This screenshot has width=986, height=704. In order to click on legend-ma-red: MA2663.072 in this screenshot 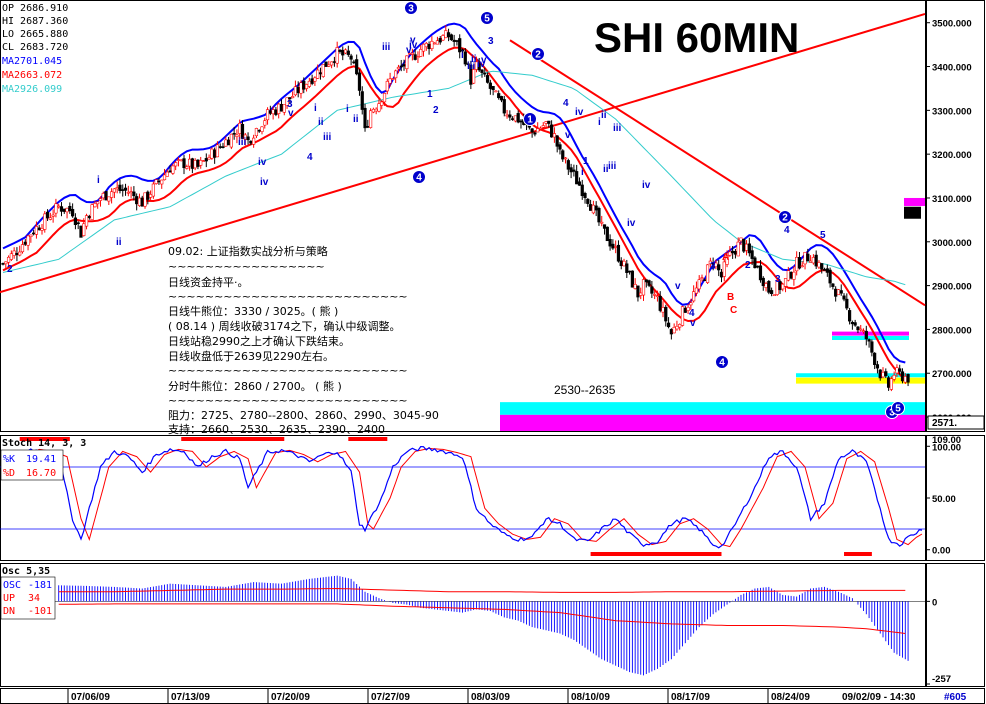, I will do `click(32, 75)`.